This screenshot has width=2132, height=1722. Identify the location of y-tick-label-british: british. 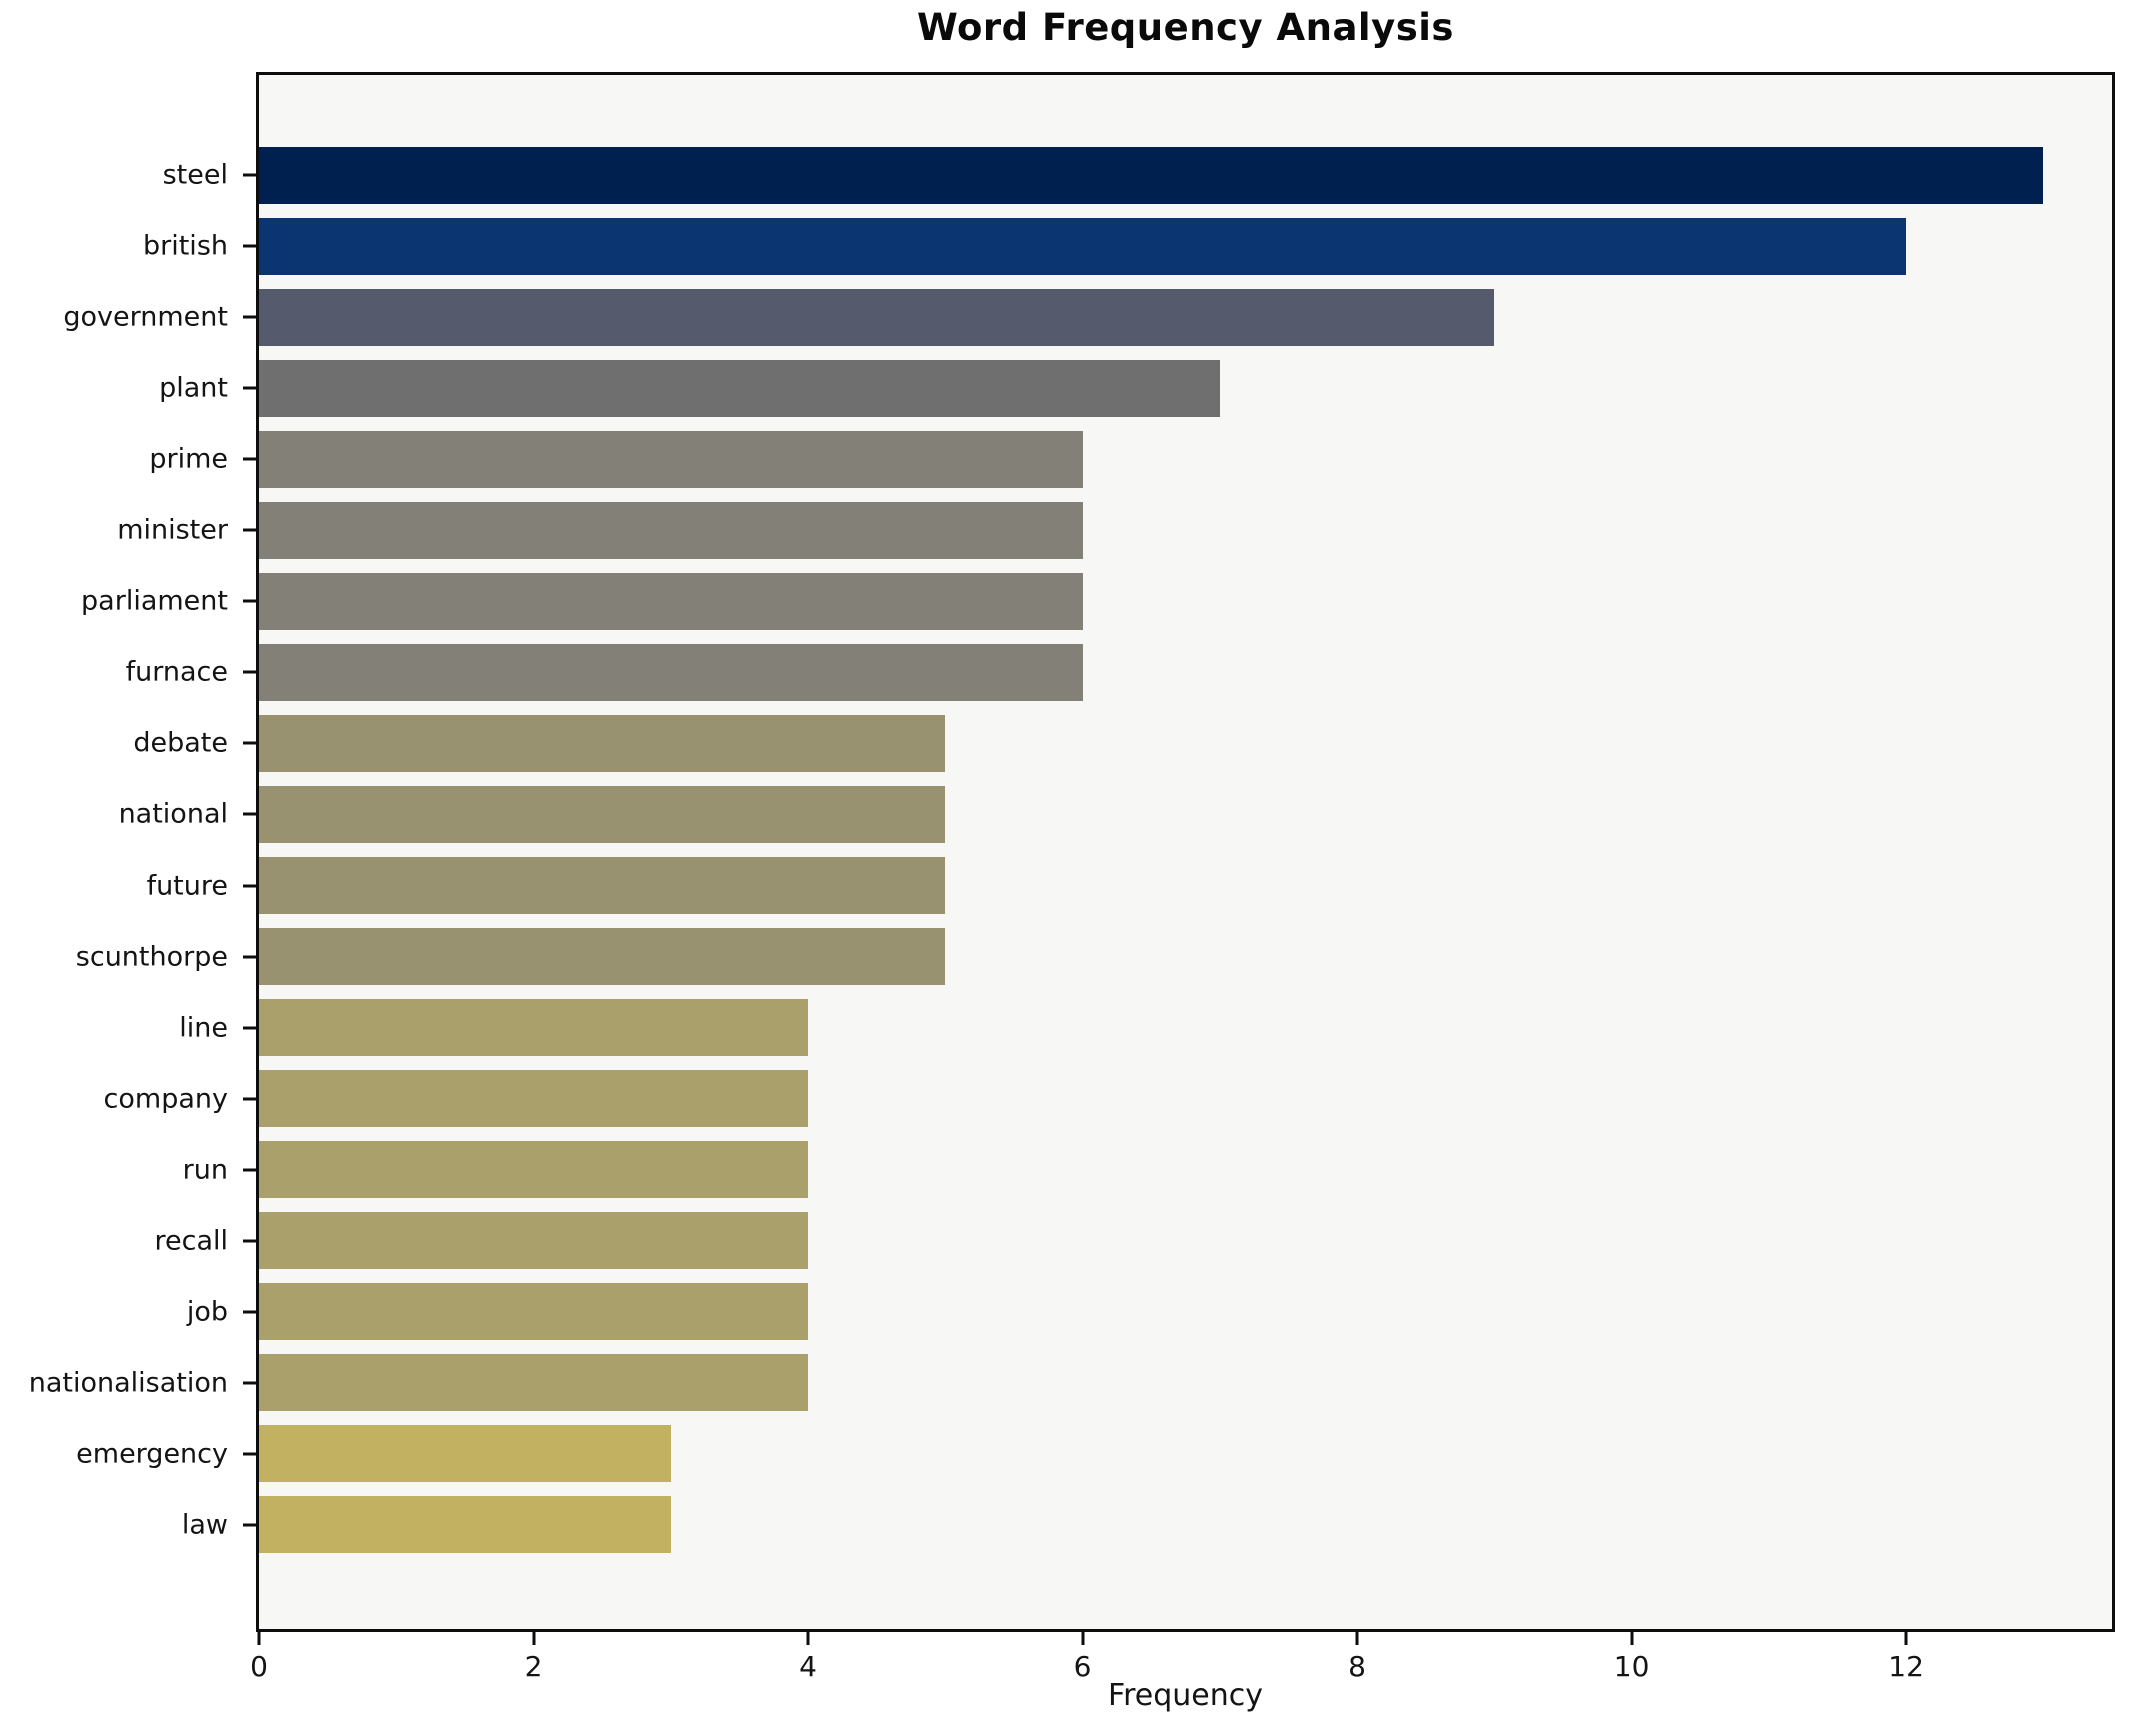
(185, 246).